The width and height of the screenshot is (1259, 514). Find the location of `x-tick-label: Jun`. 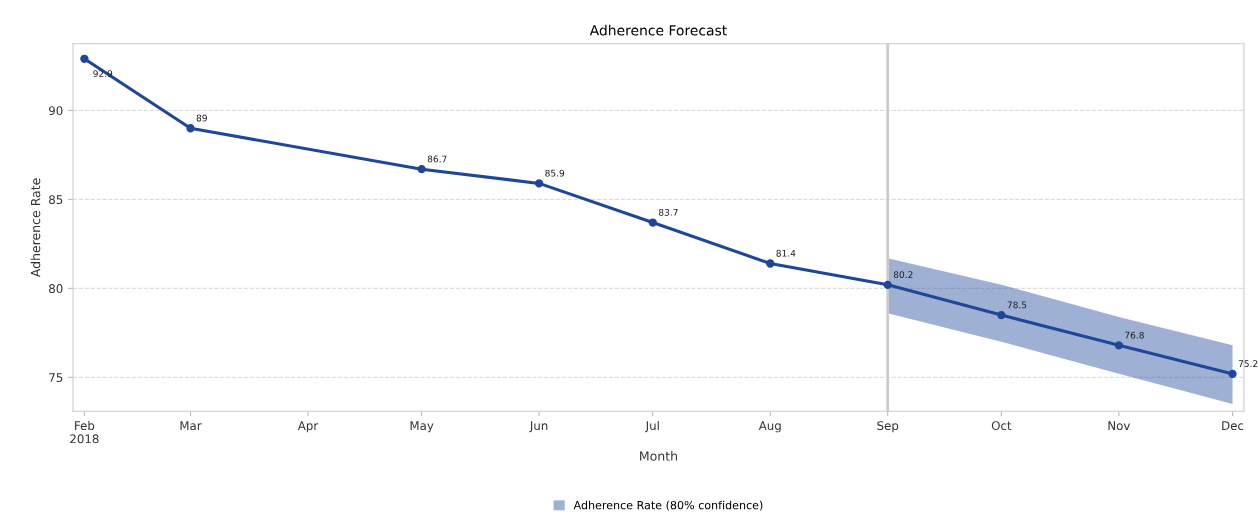

x-tick-label: Jun is located at coordinates (538, 427).